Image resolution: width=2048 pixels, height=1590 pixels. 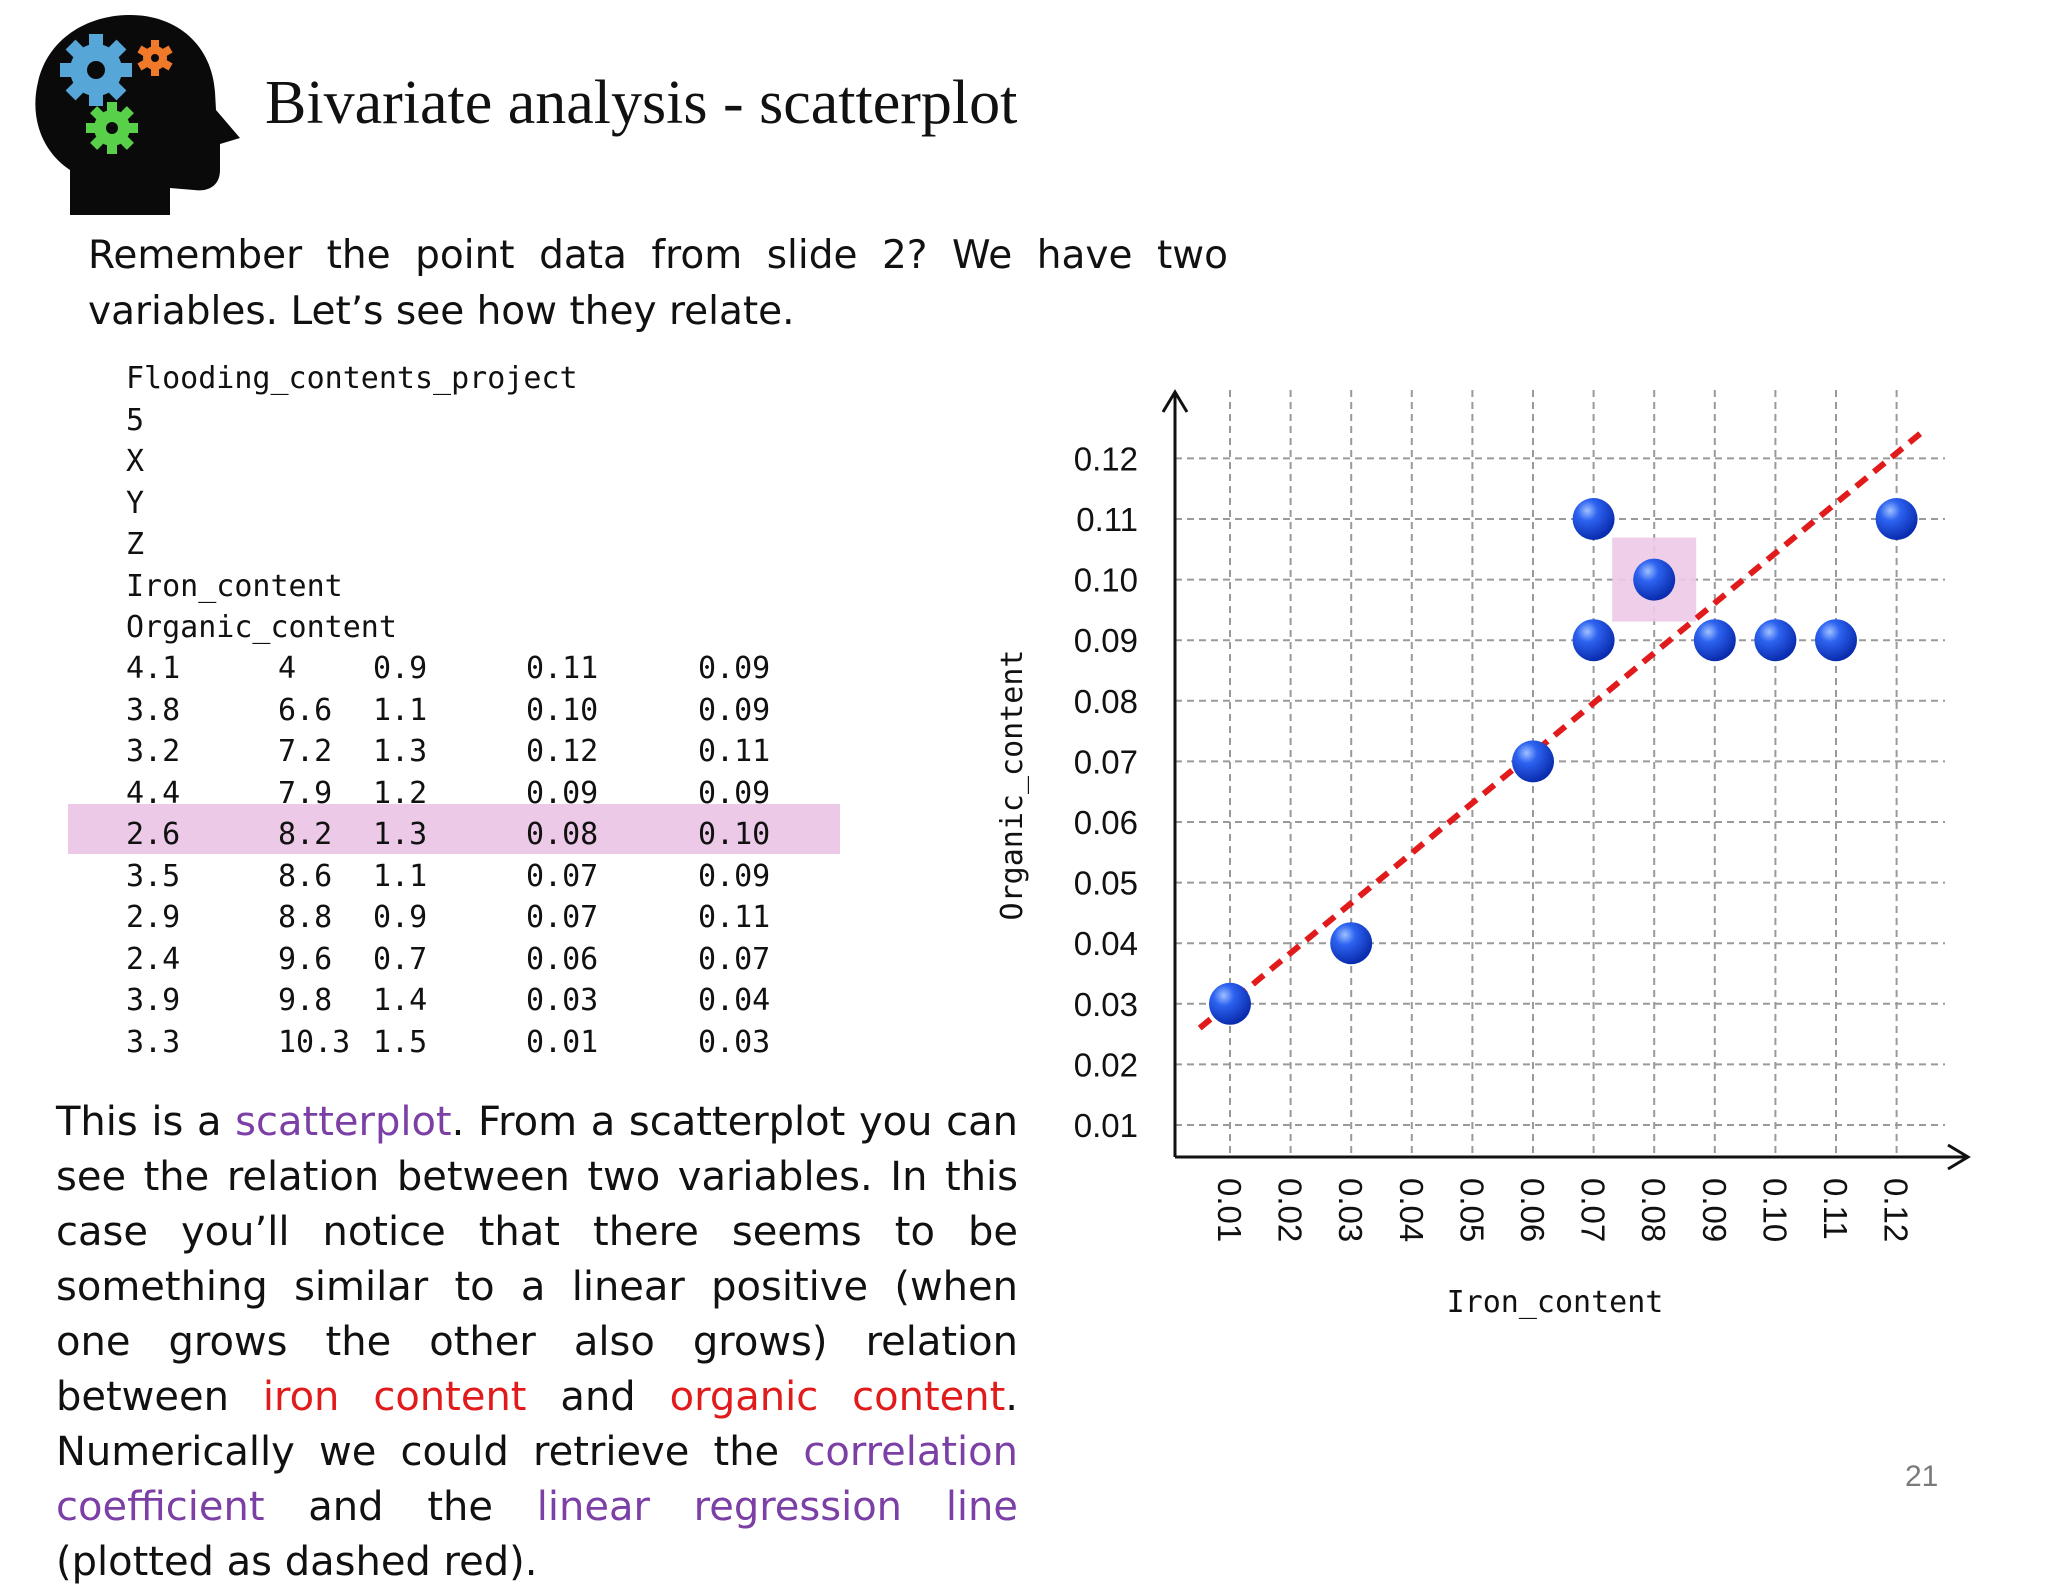 I want to click on data-cell: 1.4, so click(x=400, y=1000).